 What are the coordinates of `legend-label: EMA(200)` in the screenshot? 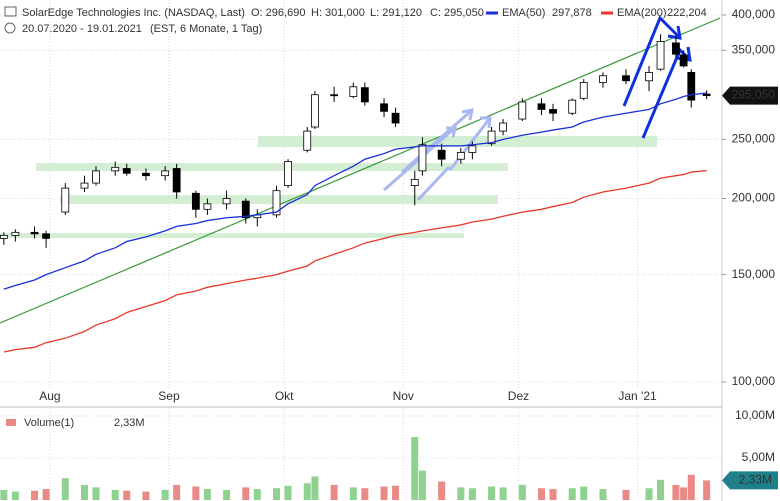 It's located at (642, 13).